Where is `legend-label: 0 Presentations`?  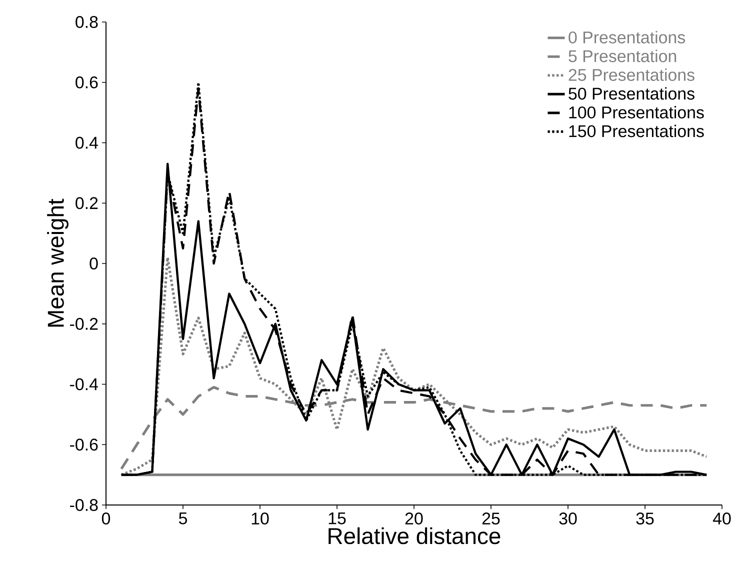
legend-label: 0 Presentations is located at coordinates (627, 37).